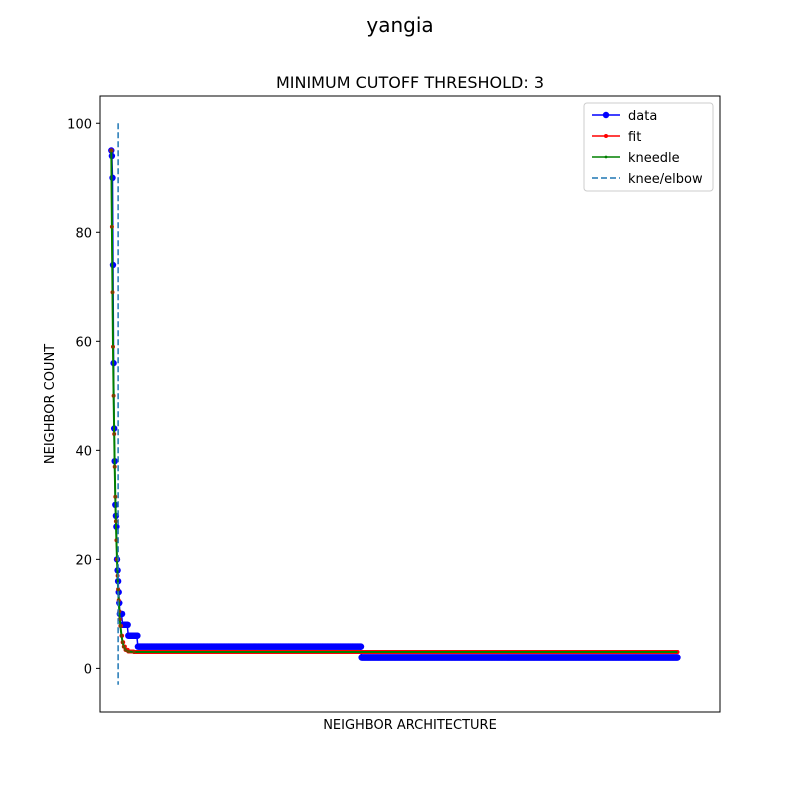 The height and width of the screenshot is (800, 800). I want to click on y-tick-label: 80, so click(83, 233).